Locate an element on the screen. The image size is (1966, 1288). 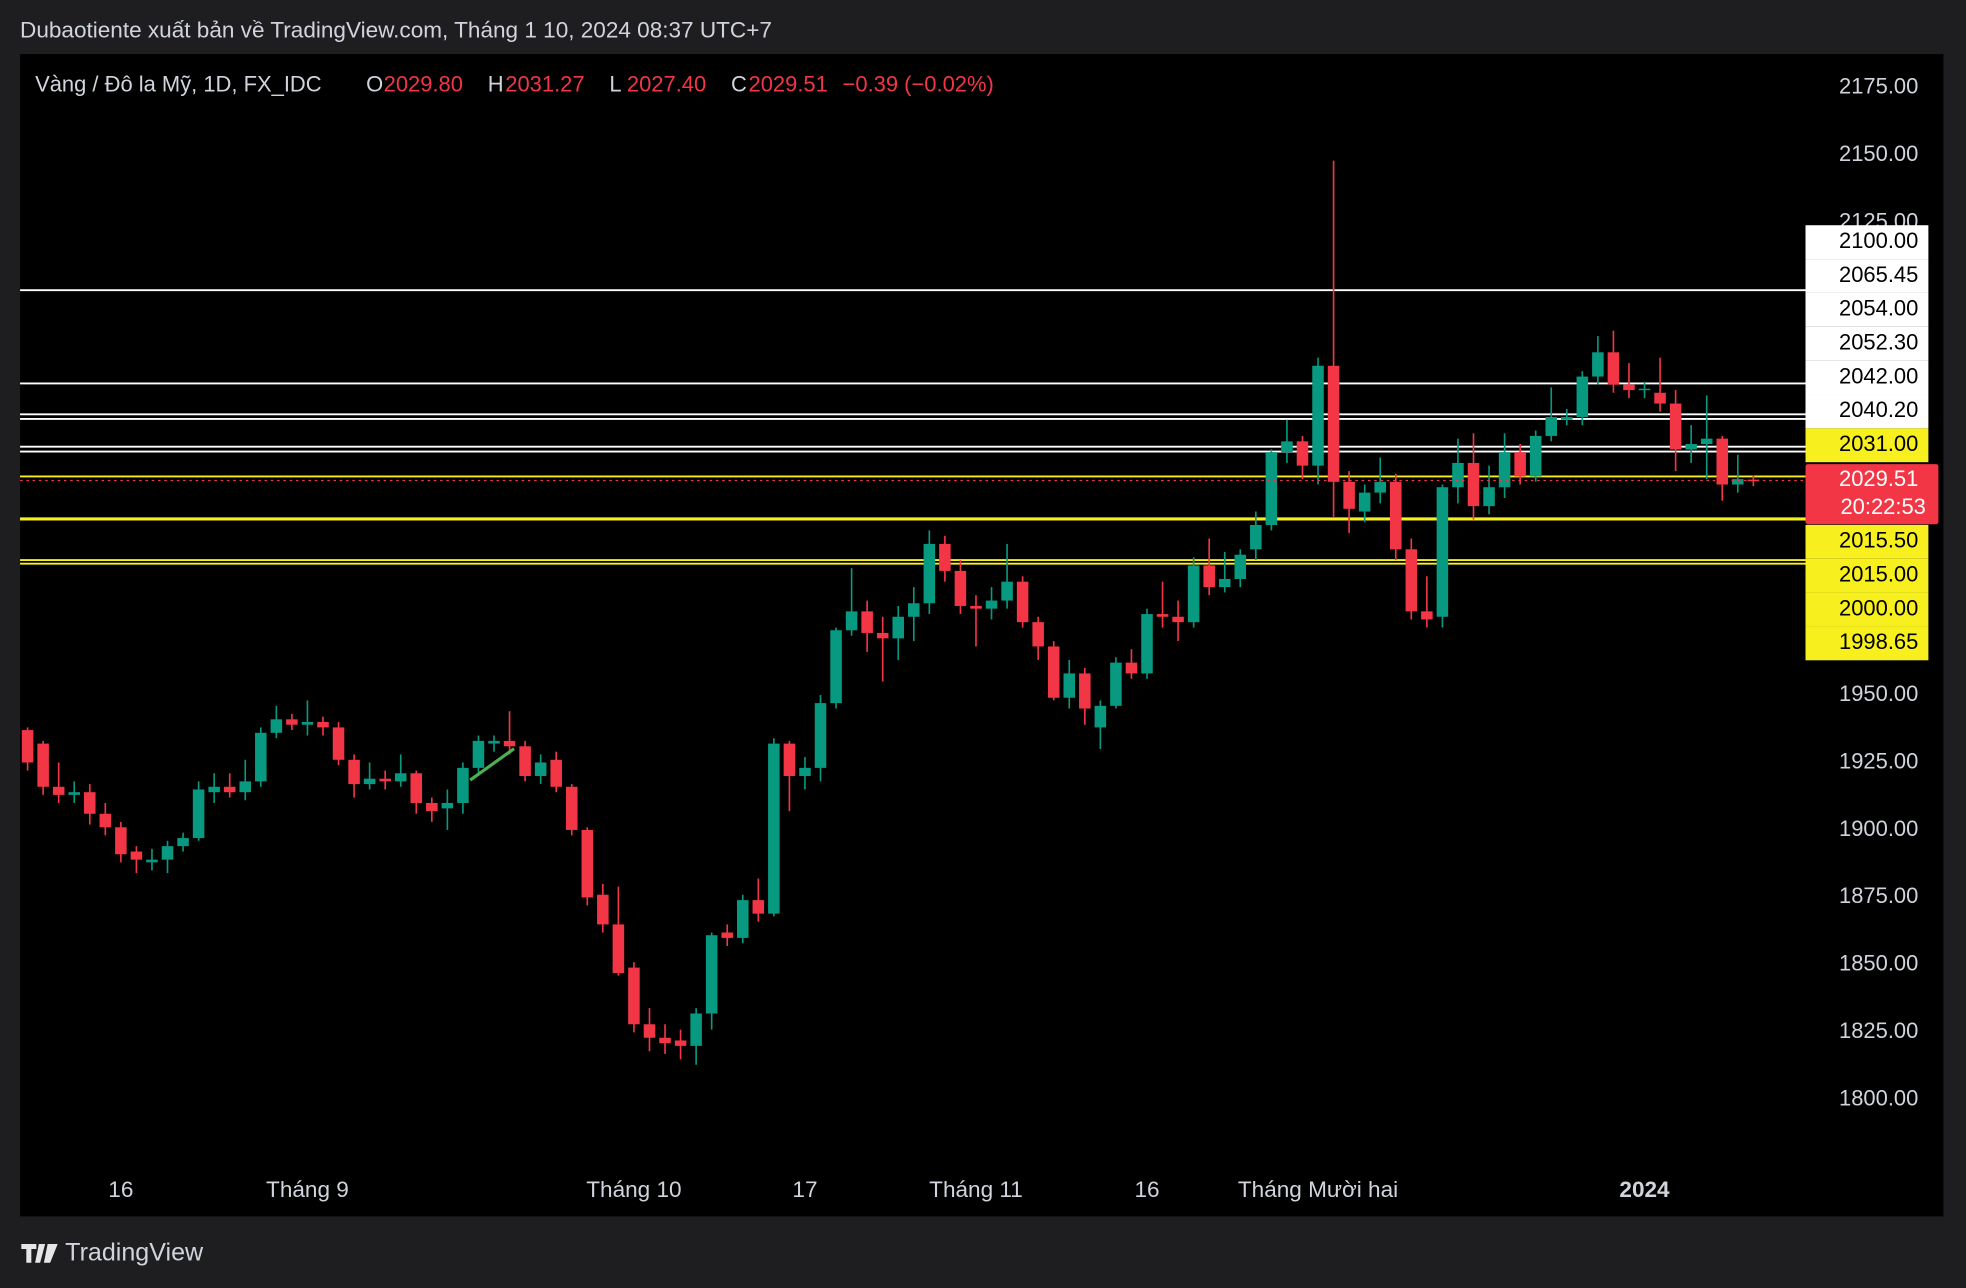
y-tick-label: 1800.00 is located at coordinates (1878, 1098).